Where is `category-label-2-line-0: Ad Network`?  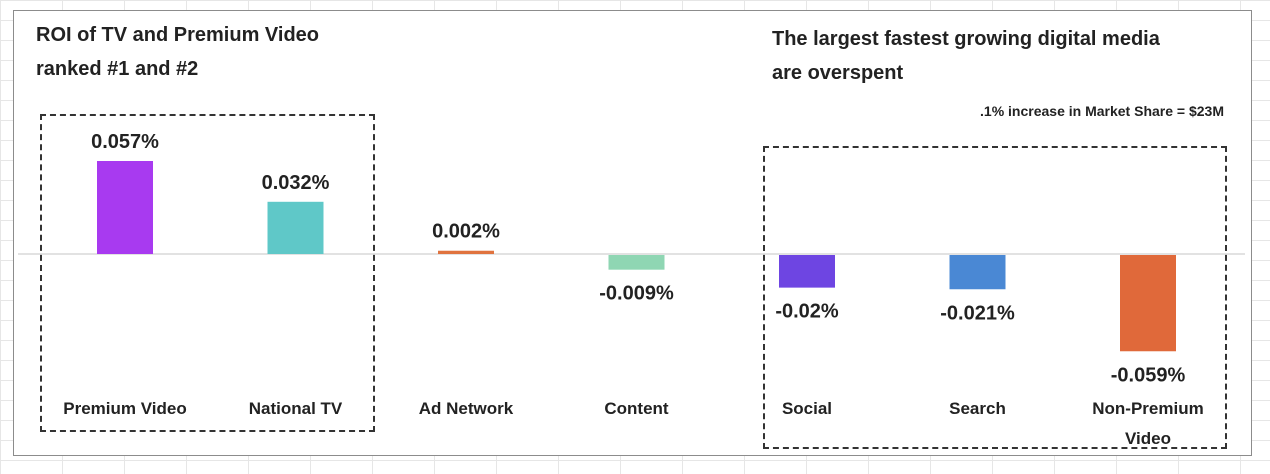 category-label-2-line-0: Ad Network is located at coordinates (466, 408).